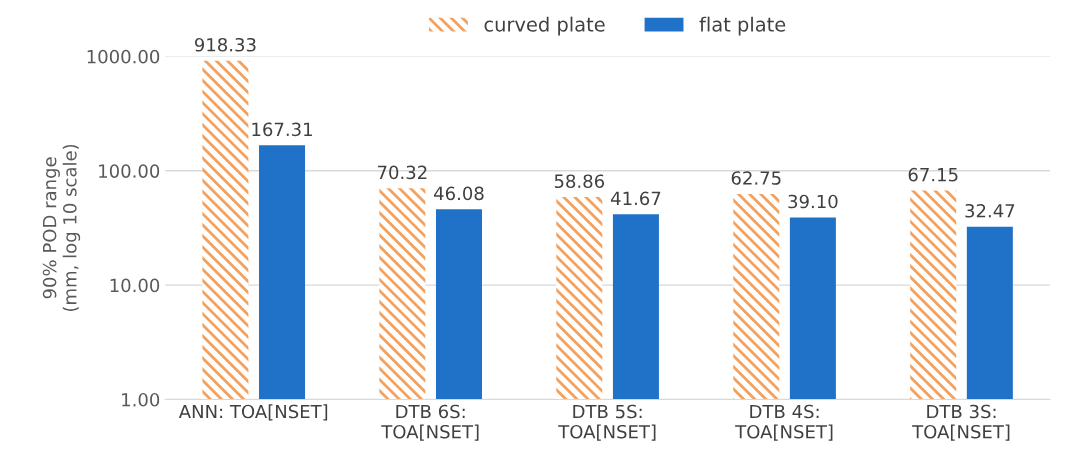  What do you see at coordinates (990, 210) in the screenshot?
I see `data-label: 32.47` at bounding box center [990, 210].